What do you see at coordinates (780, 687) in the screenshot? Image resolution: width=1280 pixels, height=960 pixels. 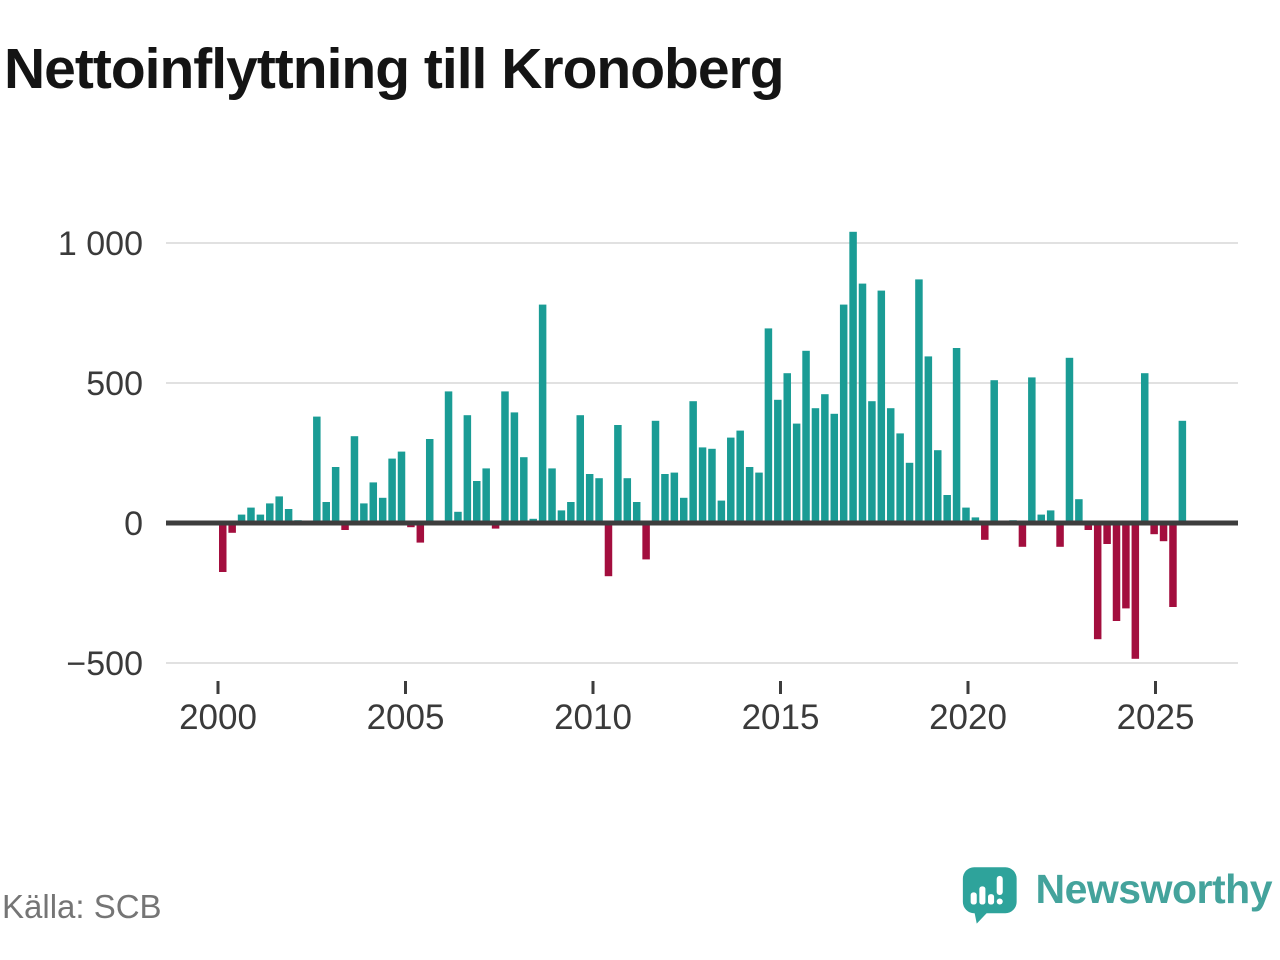 I see `x-tick-2015` at bounding box center [780, 687].